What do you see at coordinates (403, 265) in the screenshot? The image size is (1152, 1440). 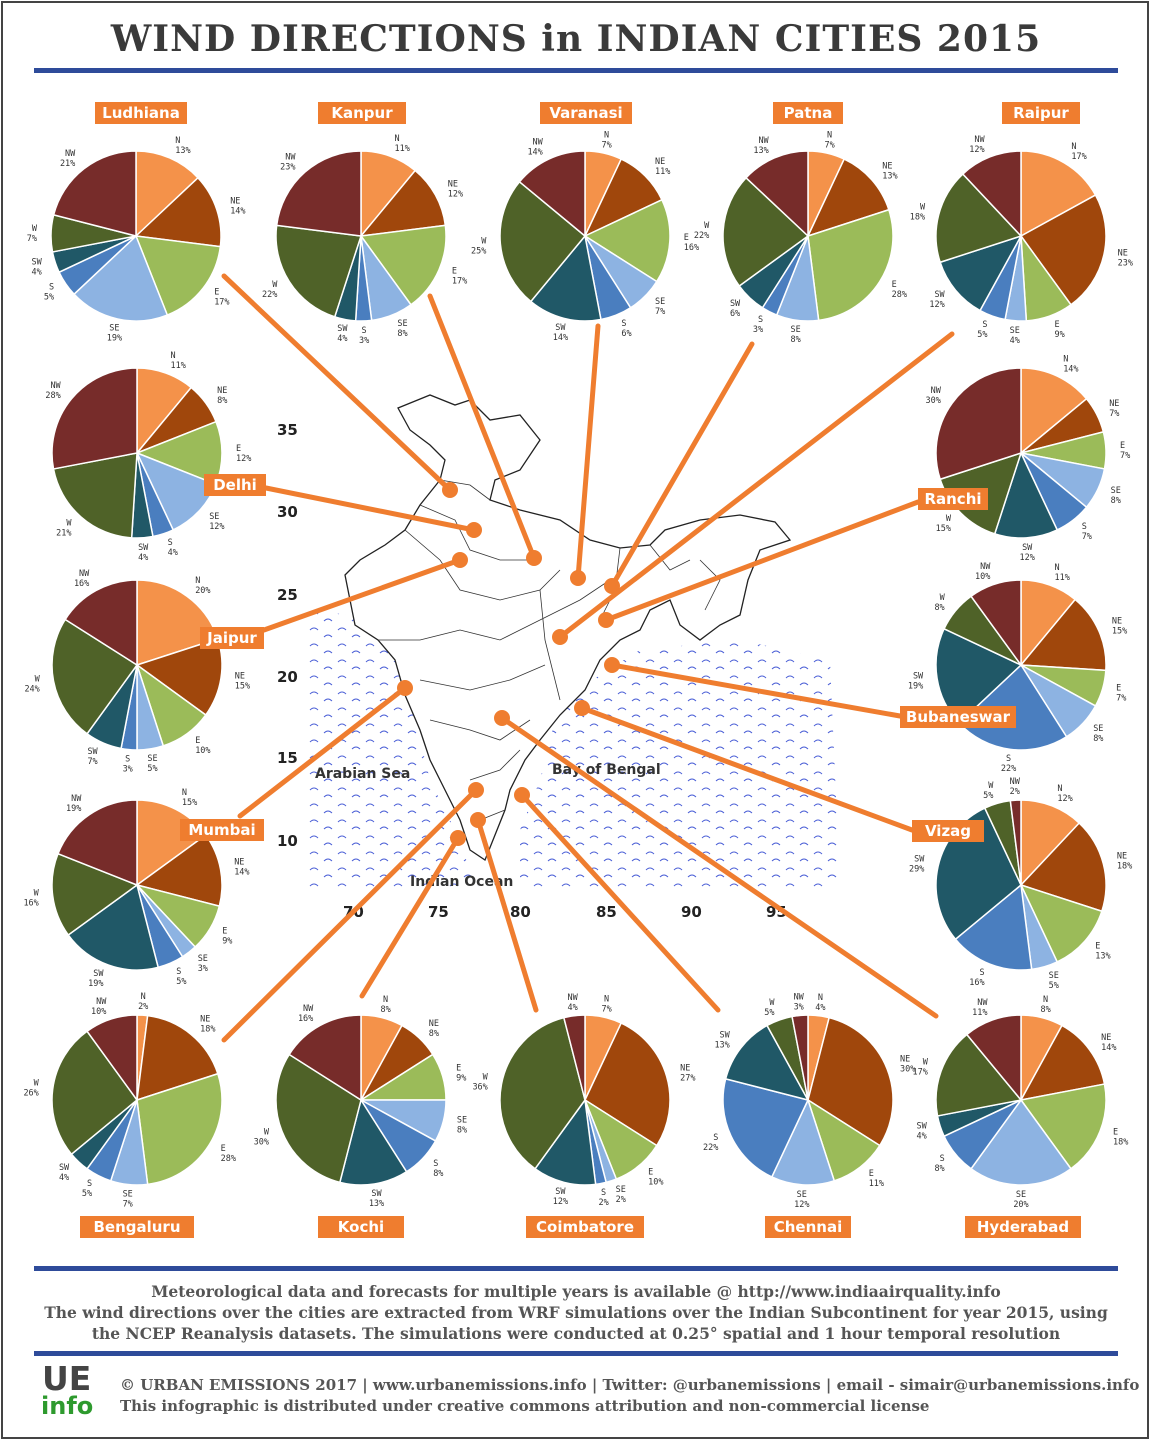 I see `slice-kanpur-e` at bounding box center [403, 265].